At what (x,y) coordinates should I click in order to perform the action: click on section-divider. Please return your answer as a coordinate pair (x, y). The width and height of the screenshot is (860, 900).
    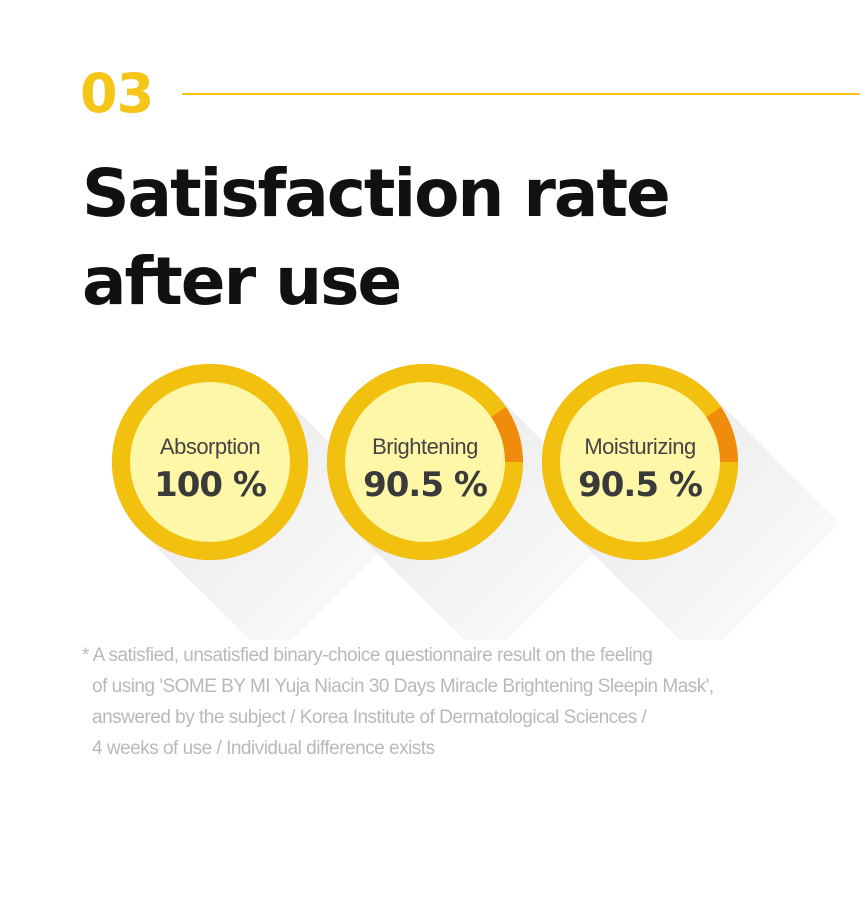
    Looking at the image, I should click on (521, 94).